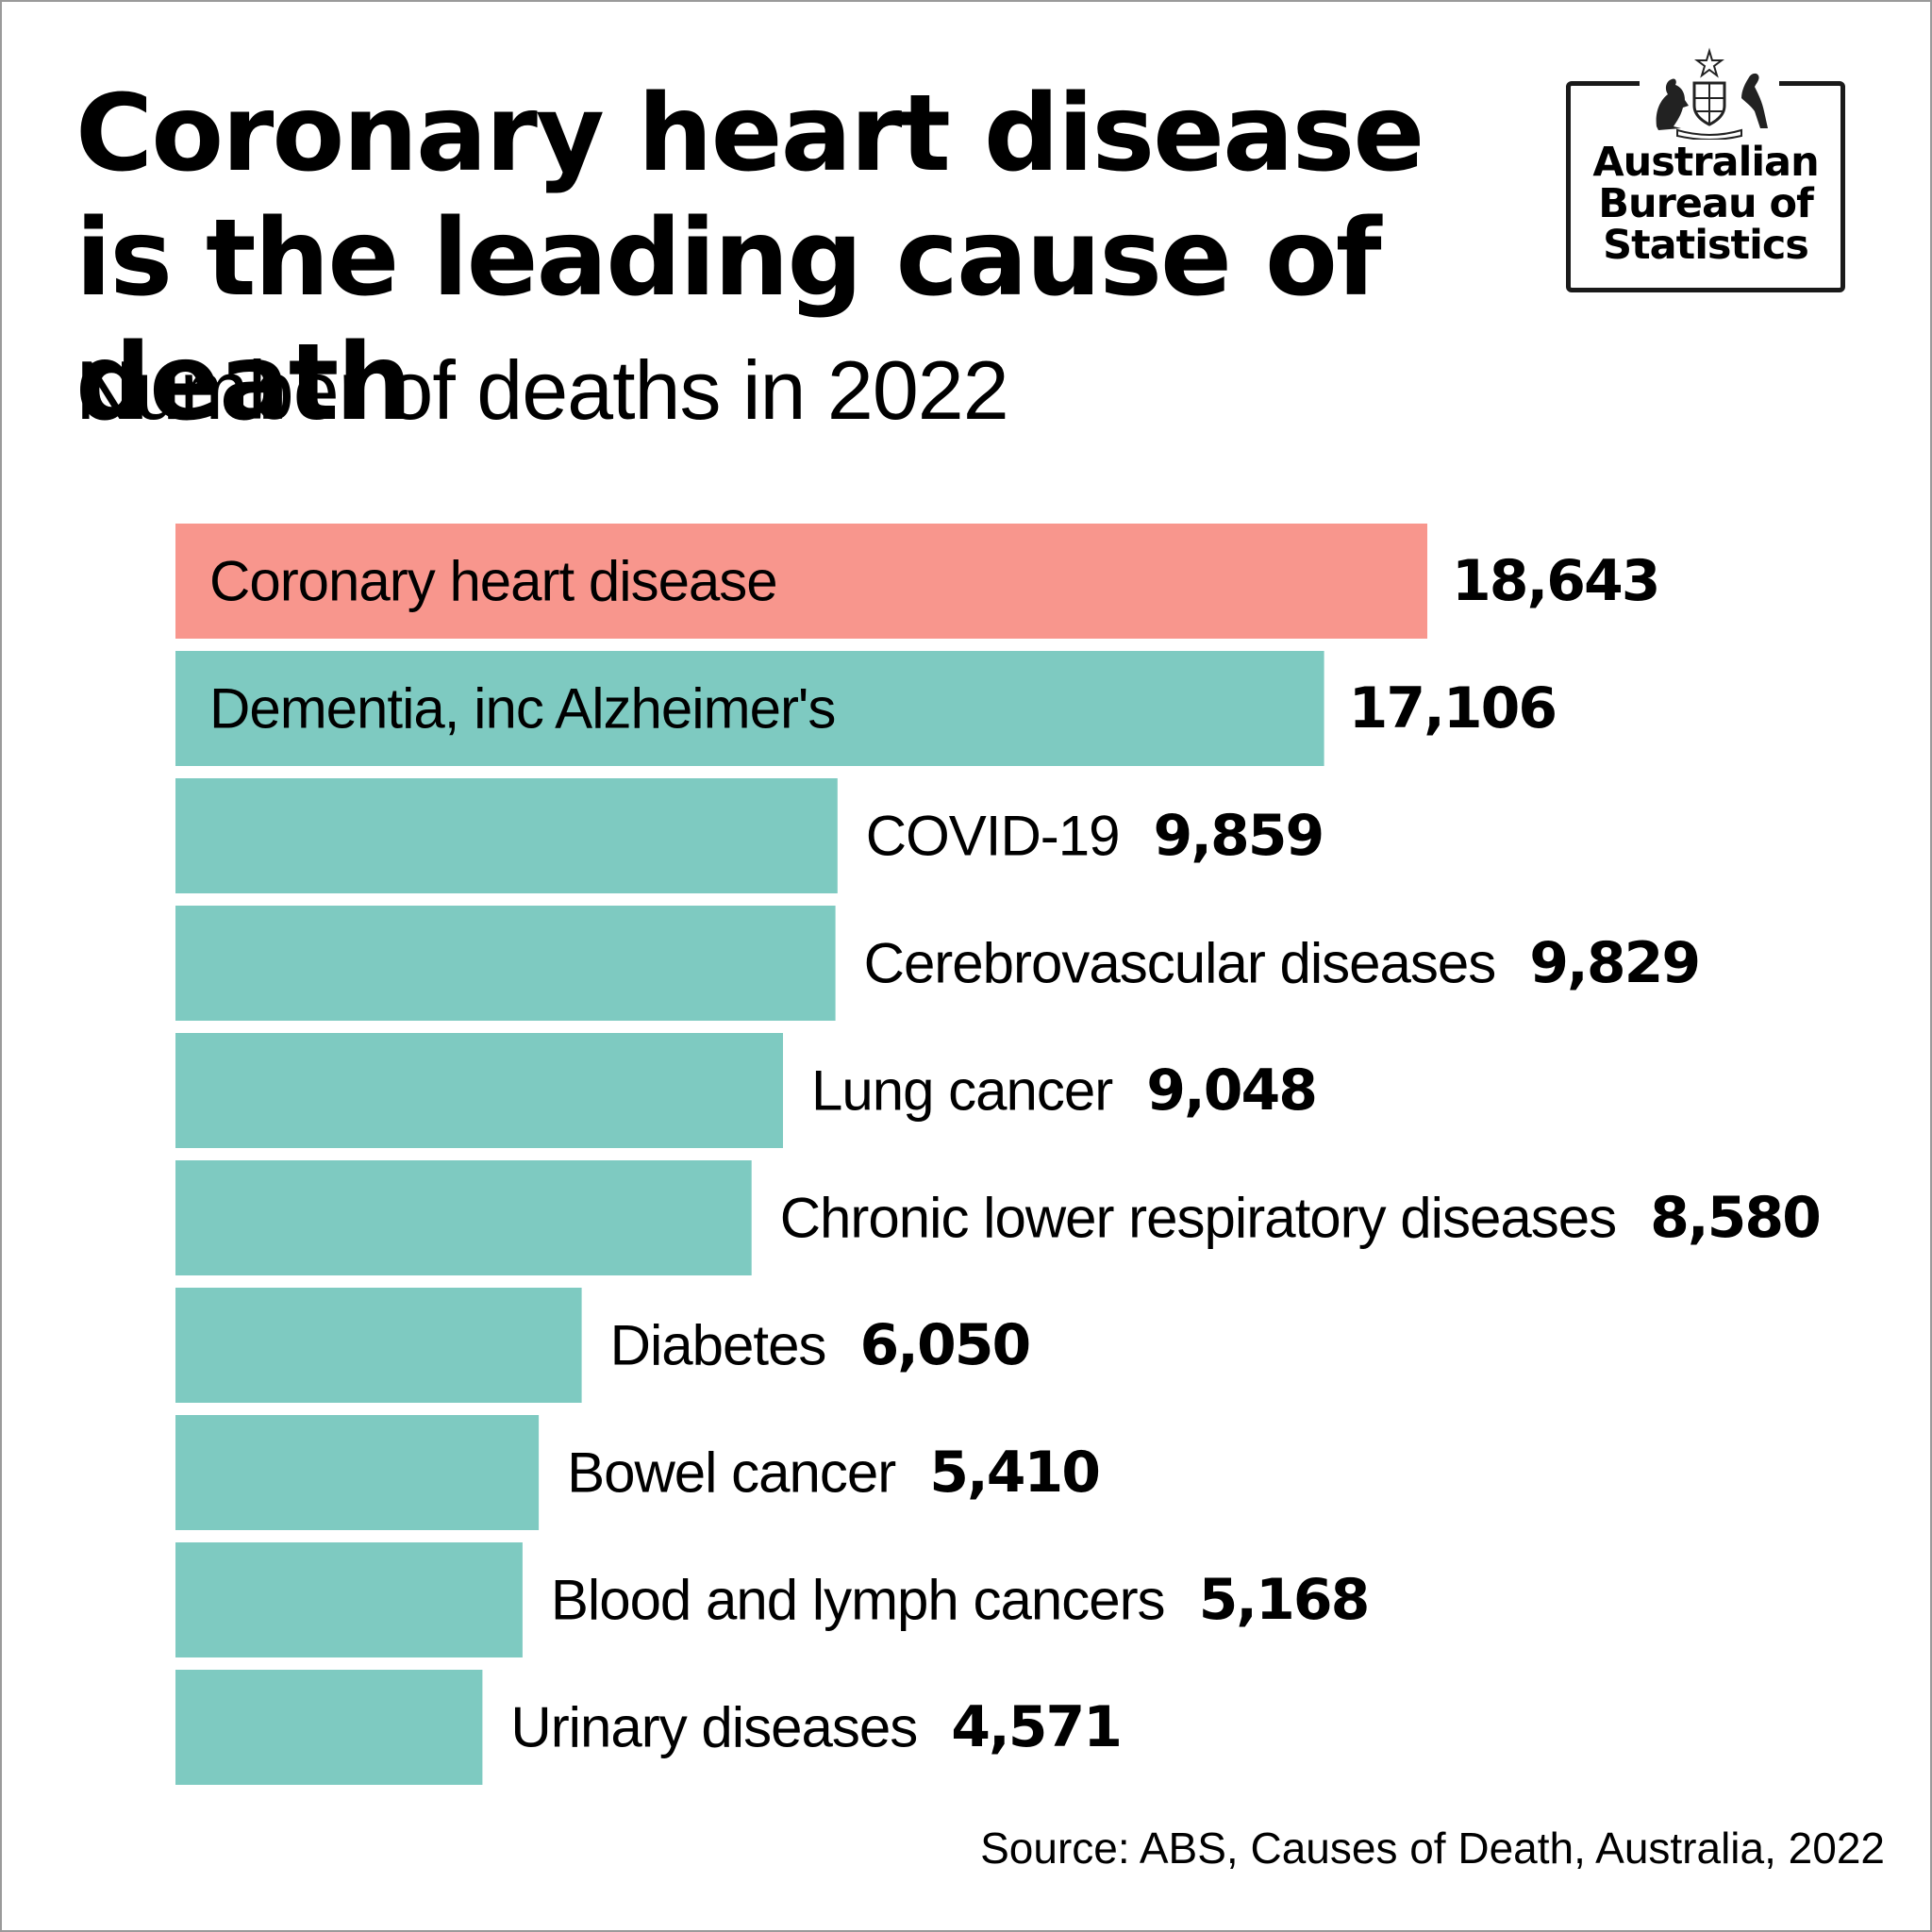  I want to click on value-label-dementia-inc-alzheimer-s: 17,106, so click(1453, 708).